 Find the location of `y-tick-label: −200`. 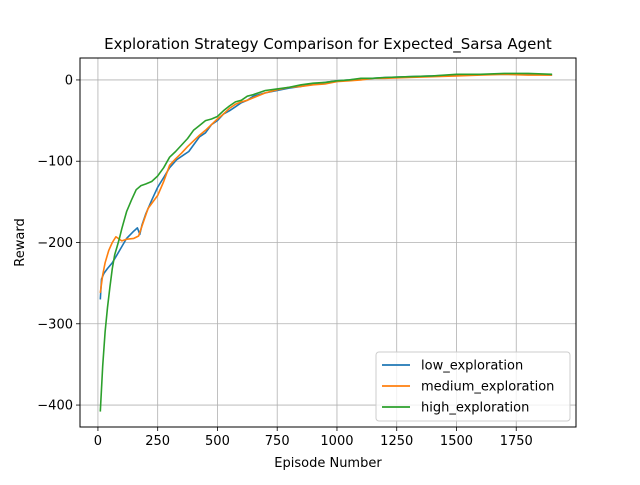

y-tick-label: −200 is located at coordinates (55, 243).